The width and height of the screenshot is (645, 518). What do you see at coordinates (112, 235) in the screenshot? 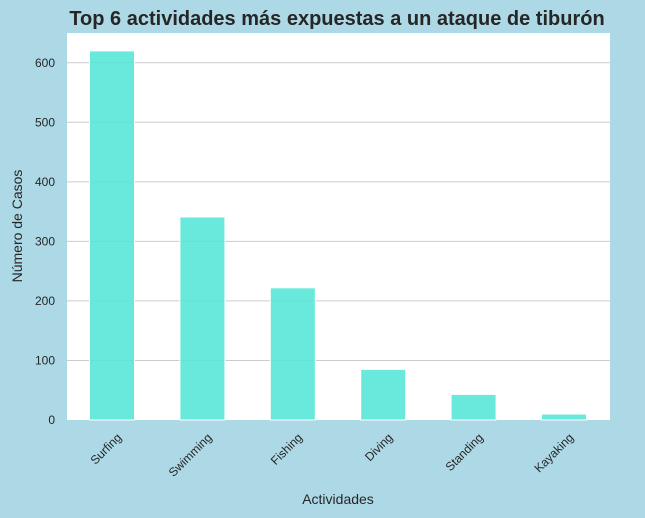
I see `bar-surfing` at bounding box center [112, 235].